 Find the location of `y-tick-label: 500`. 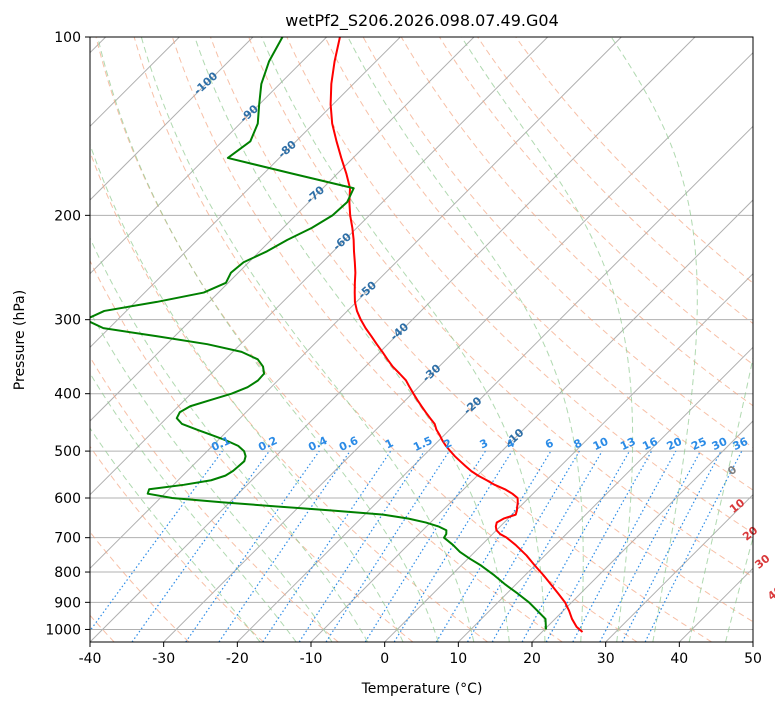

y-tick-label: 500 is located at coordinates (67, 452).